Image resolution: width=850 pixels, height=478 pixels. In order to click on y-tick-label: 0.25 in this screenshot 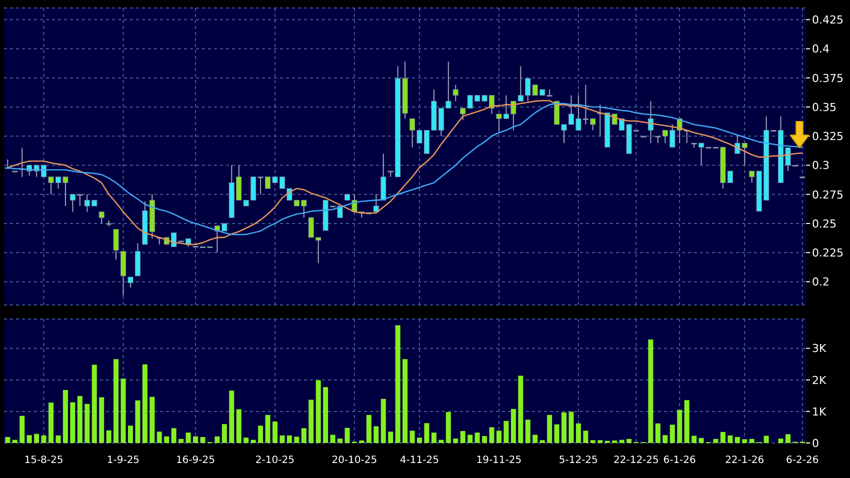, I will do `click(824, 223)`.